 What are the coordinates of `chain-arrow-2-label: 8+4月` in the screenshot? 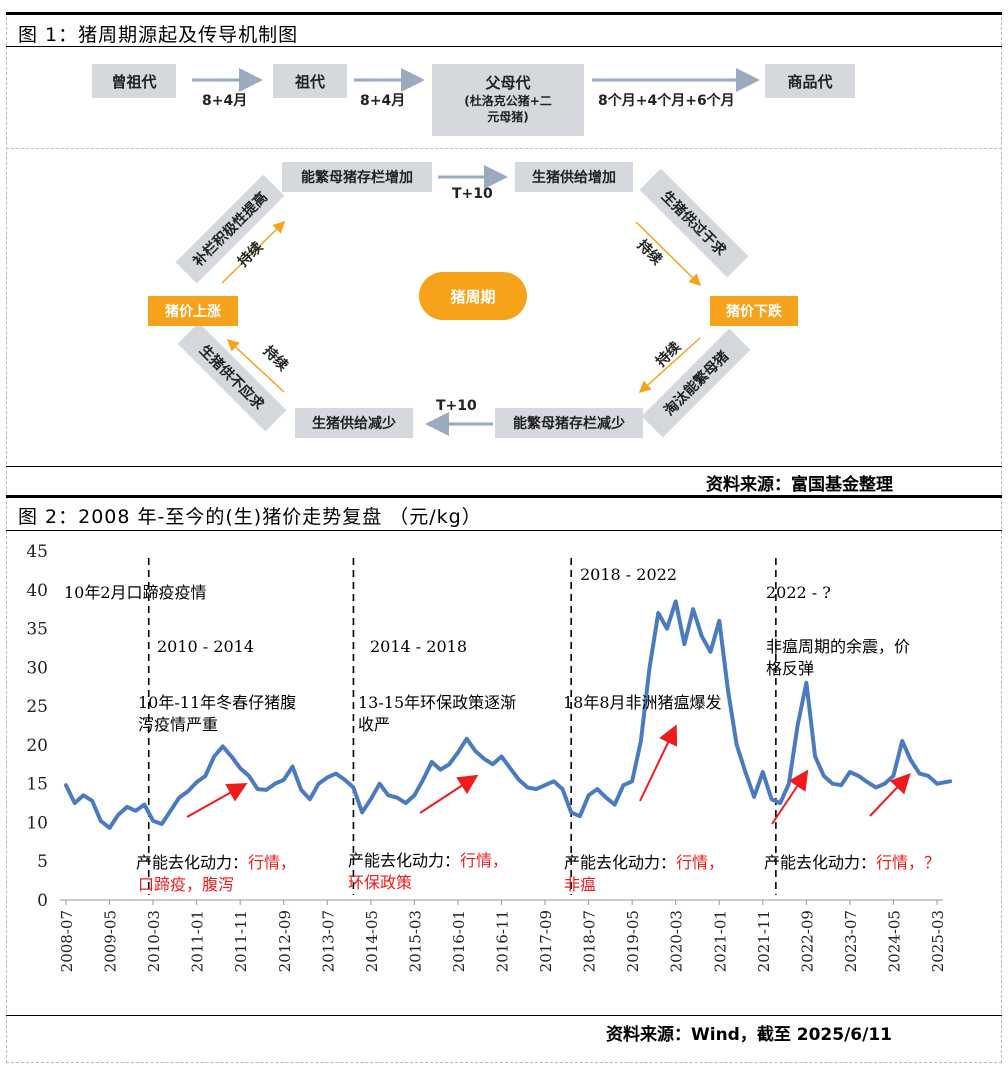 It's located at (383, 101).